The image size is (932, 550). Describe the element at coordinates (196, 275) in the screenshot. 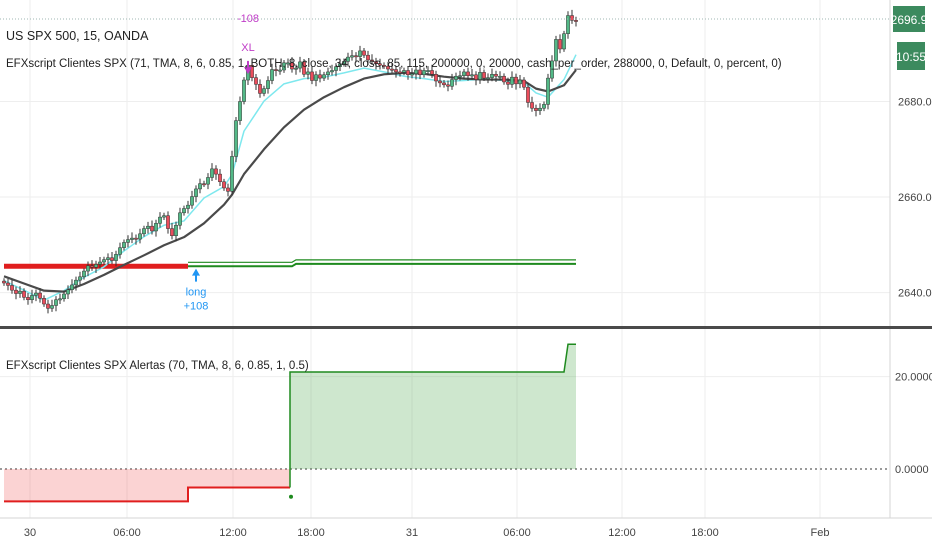

I see `long-entry-arrow` at that location.